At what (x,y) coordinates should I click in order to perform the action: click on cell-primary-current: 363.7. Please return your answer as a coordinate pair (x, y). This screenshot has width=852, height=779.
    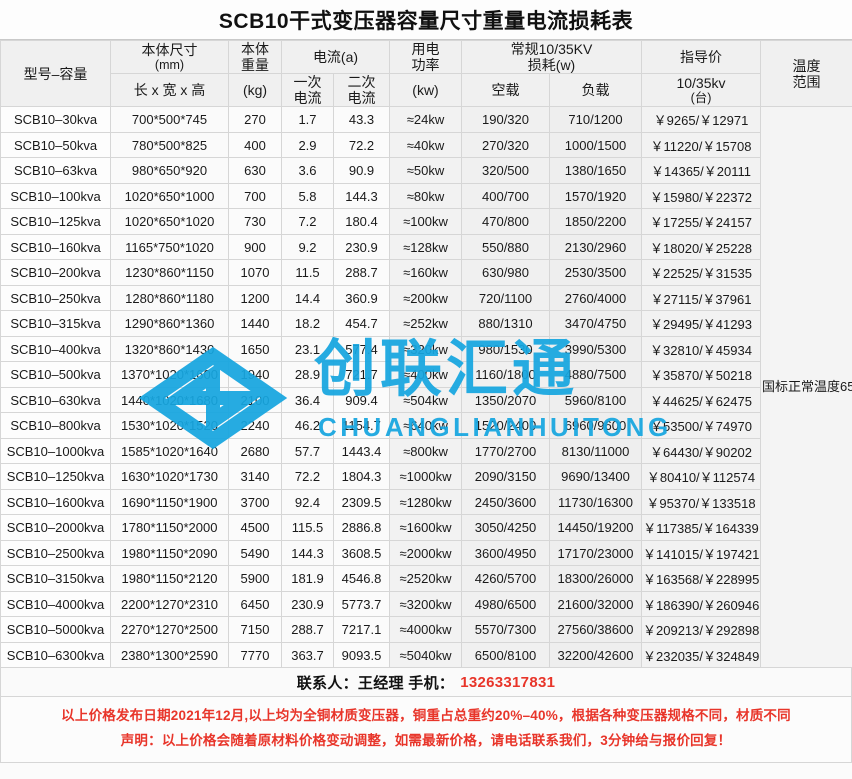
    Looking at the image, I should click on (307, 655).